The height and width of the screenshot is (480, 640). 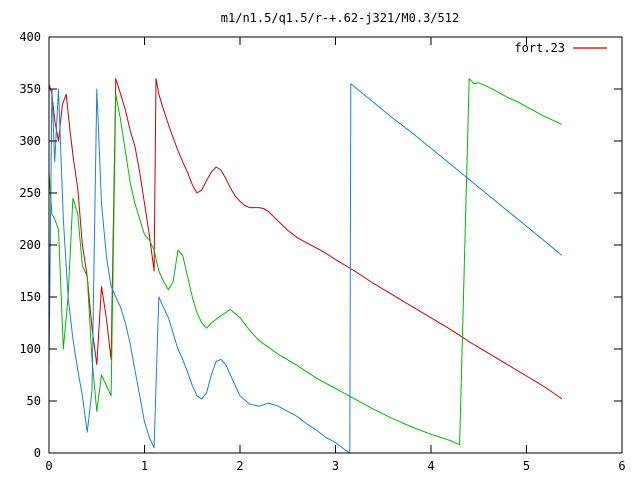 I want to click on x-tick-label: 3, so click(x=335, y=466).